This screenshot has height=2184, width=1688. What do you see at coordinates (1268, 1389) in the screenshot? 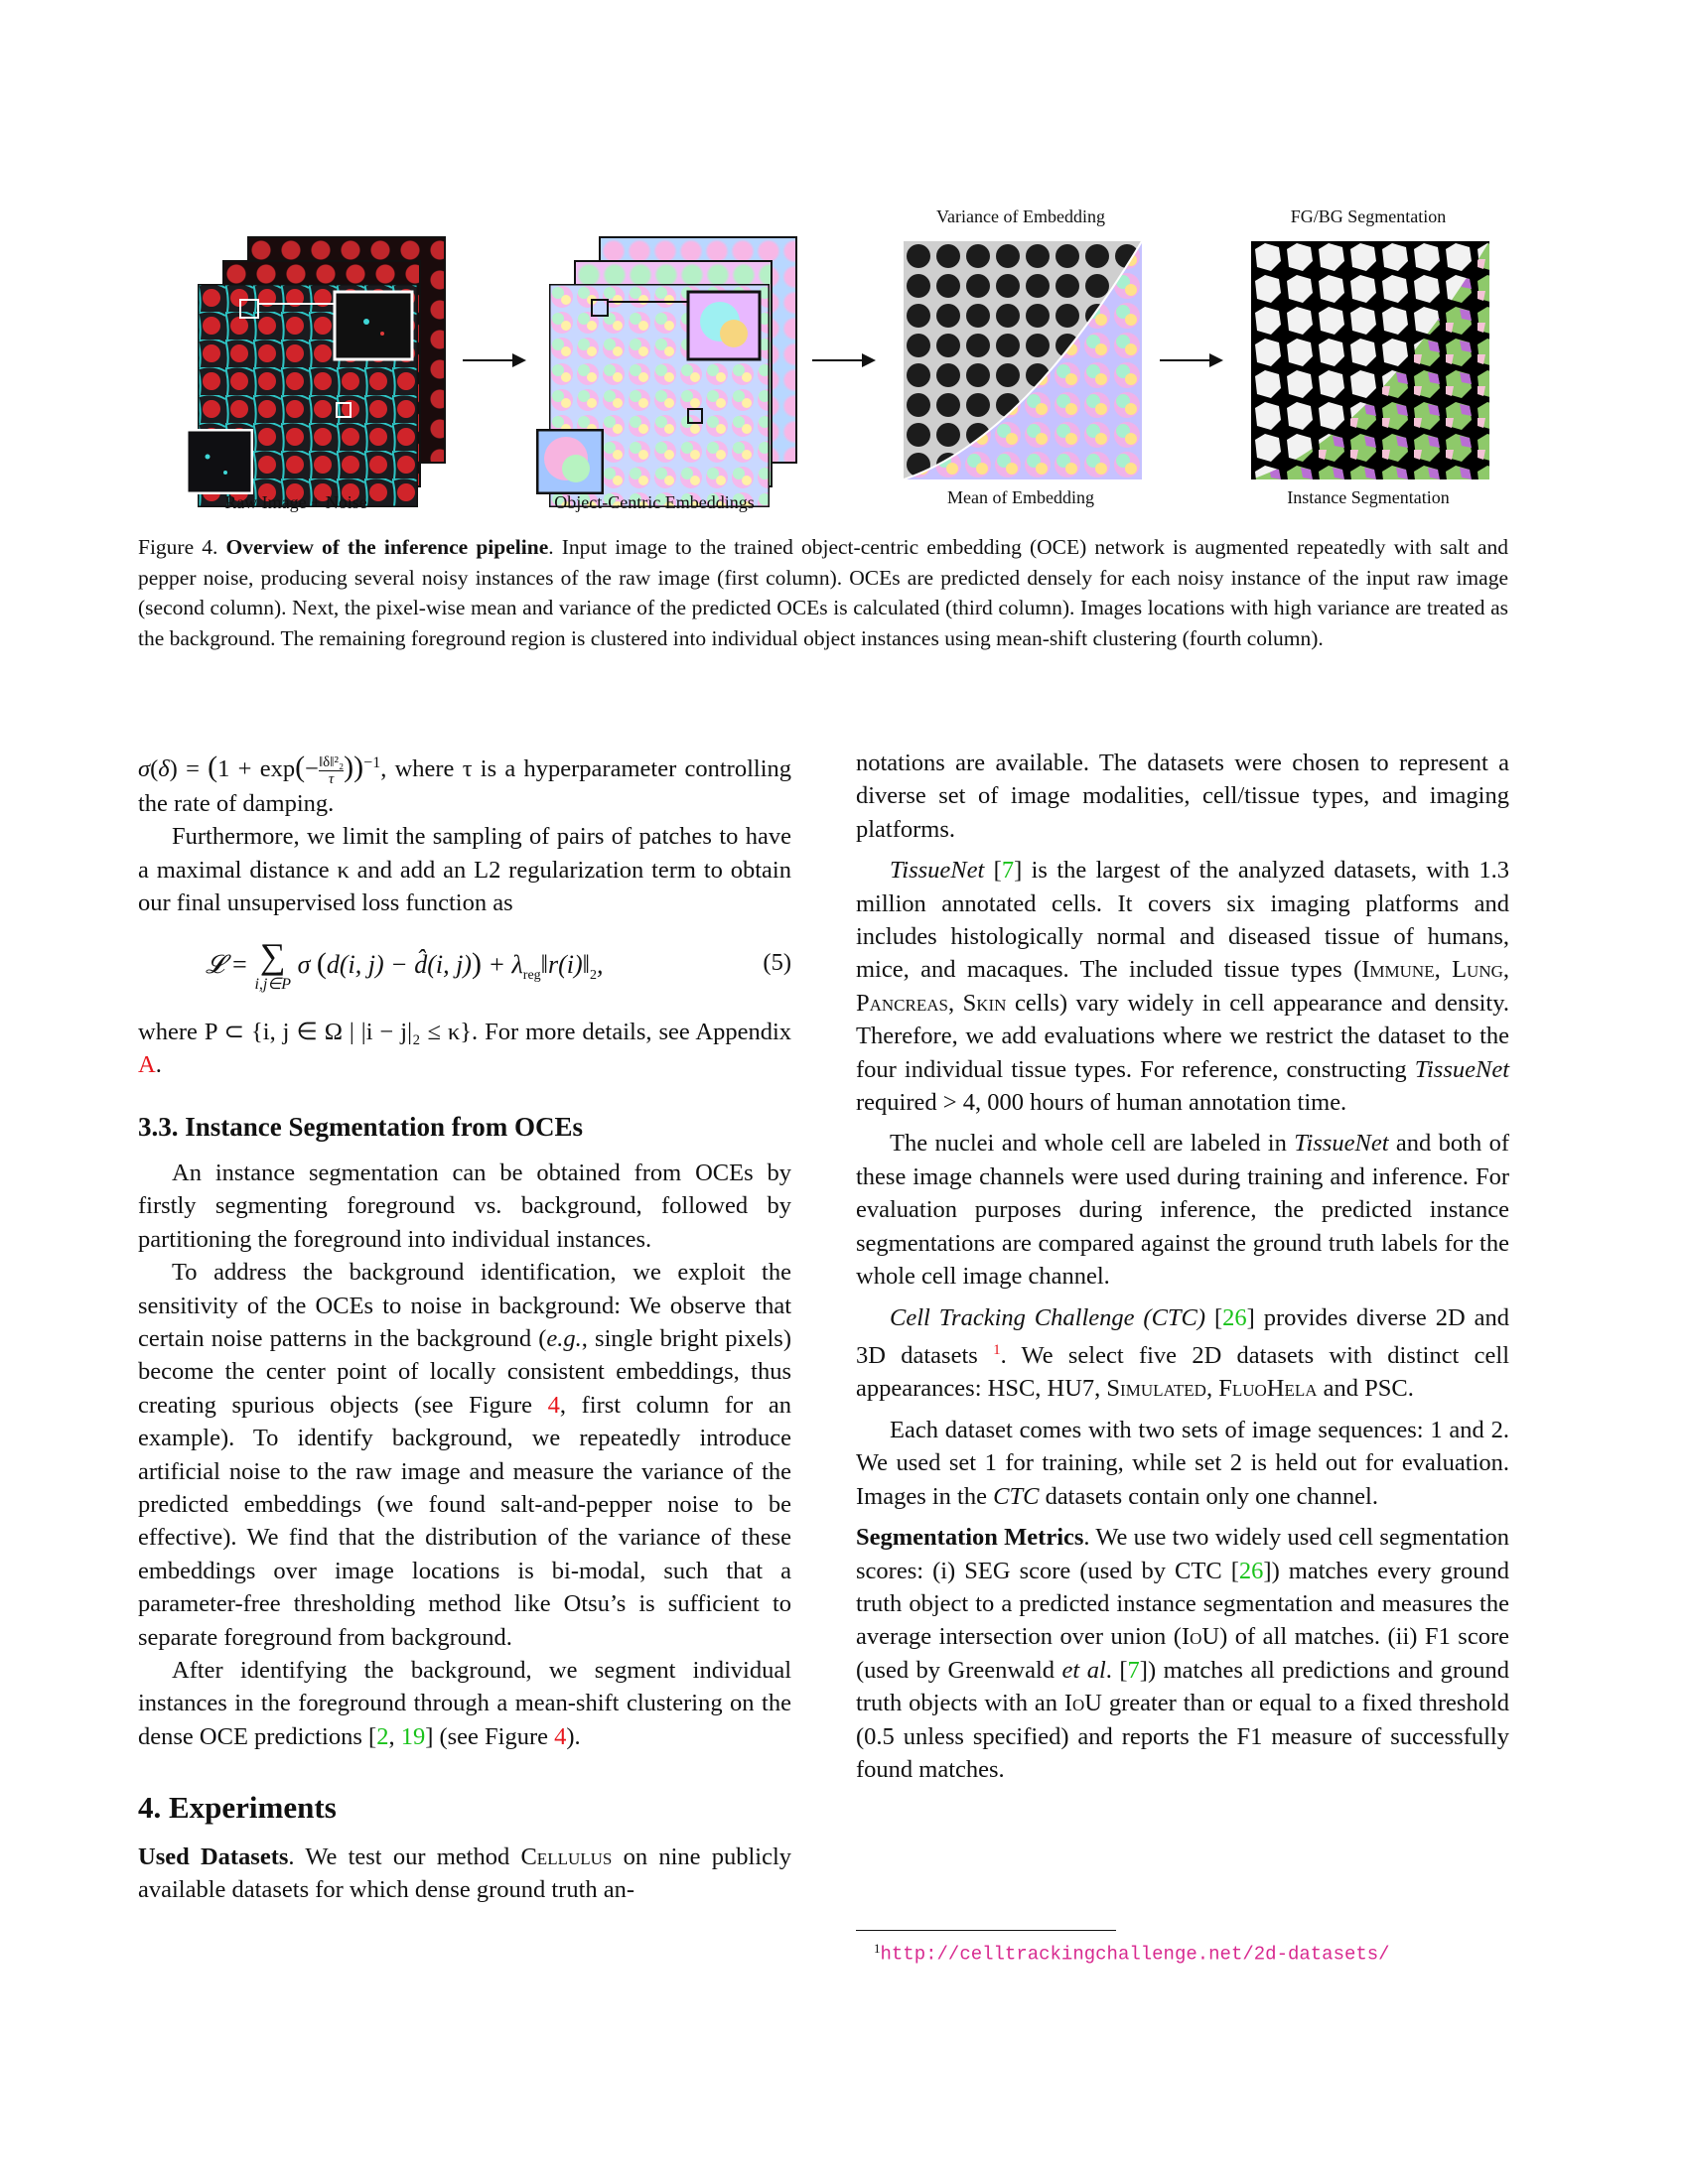
I see `dataset-fluohela: FluoHela` at bounding box center [1268, 1389].